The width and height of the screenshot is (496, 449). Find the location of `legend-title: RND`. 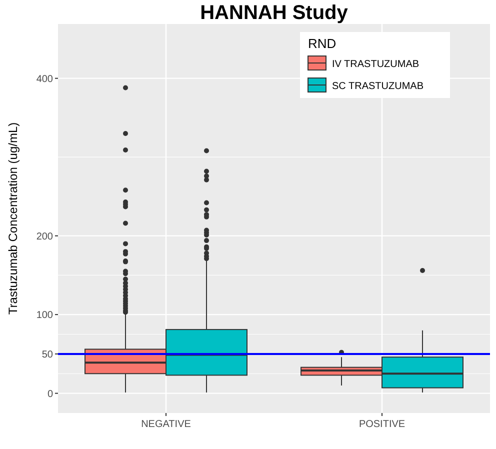

legend-title: RND is located at coordinates (322, 43).